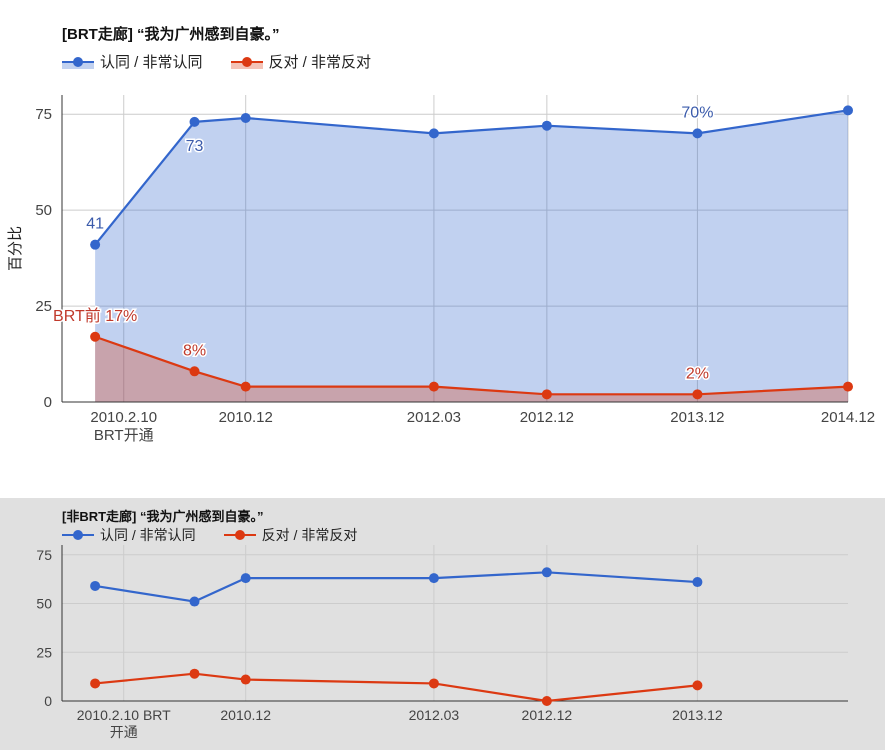 Image resolution: width=885 pixels, height=750 pixels. What do you see at coordinates (697, 112) in the screenshot?
I see `data-label: 70%` at bounding box center [697, 112].